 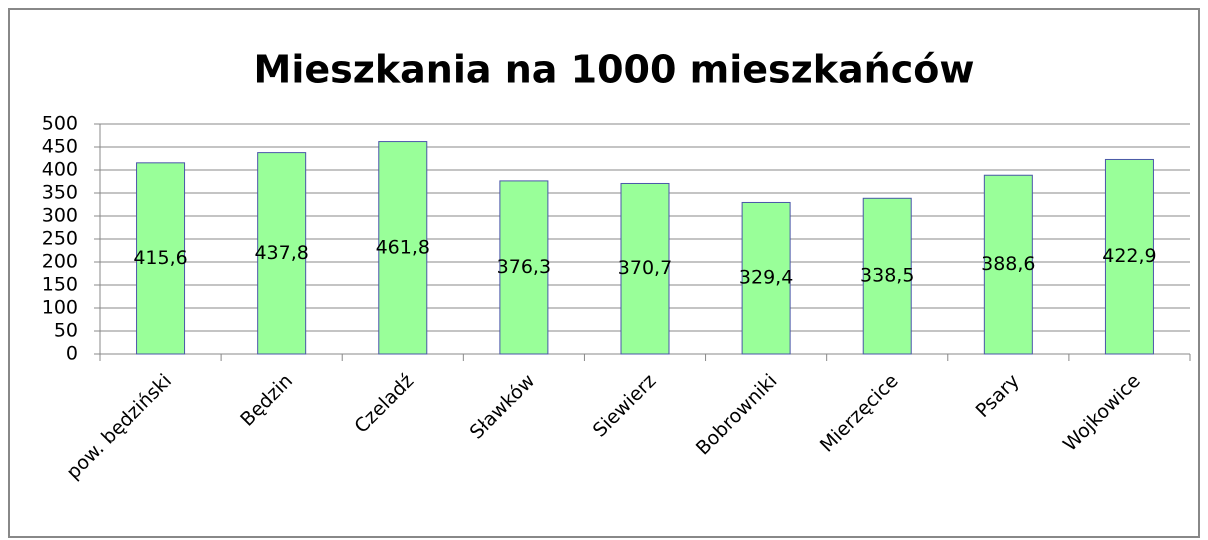 I want to click on data-label: 461,8, so click(x=403, y=247).